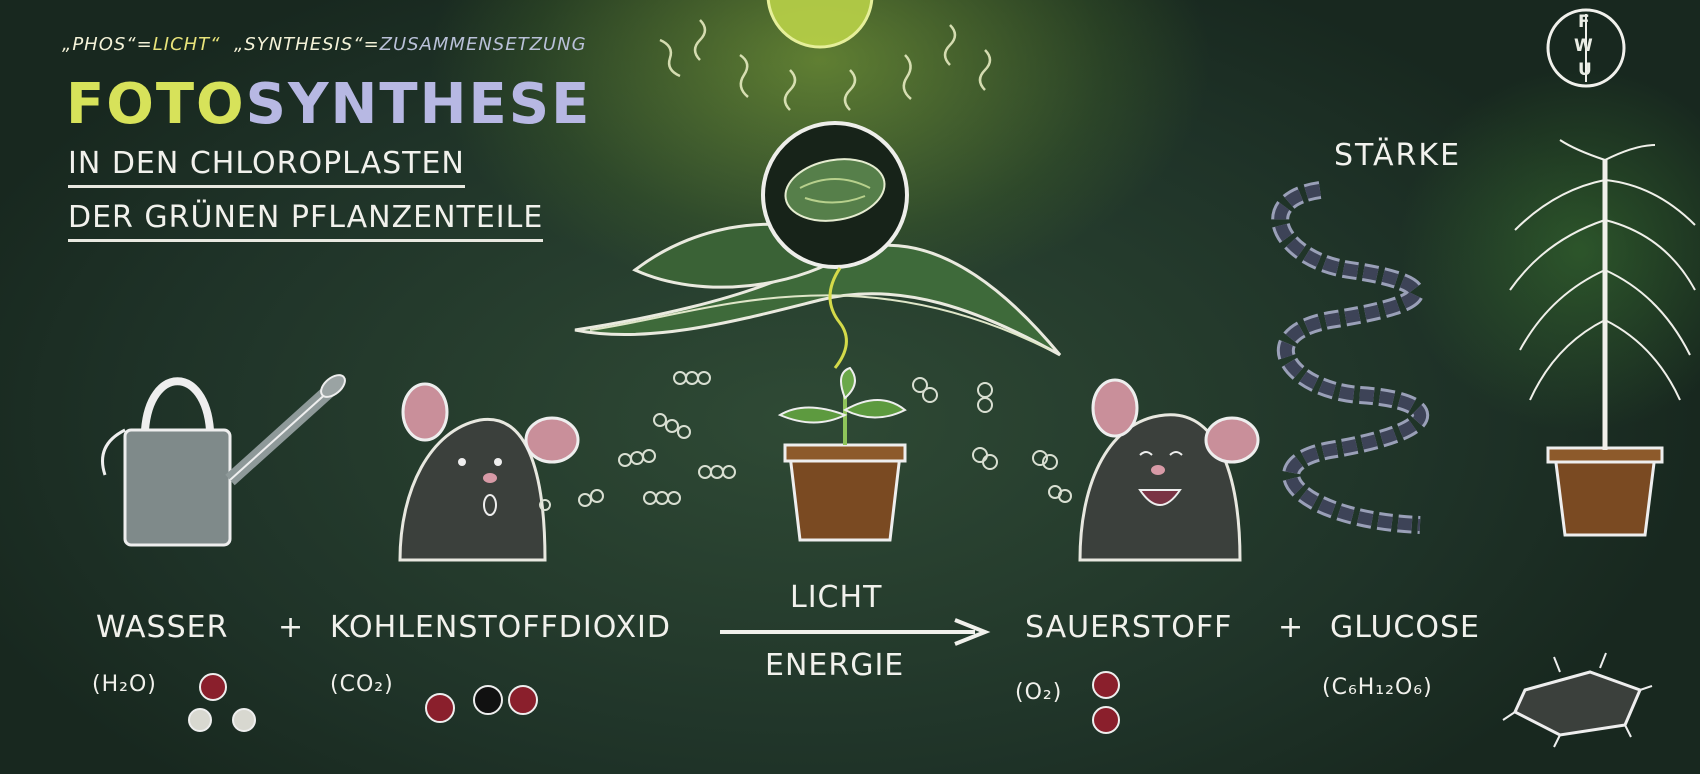 The image size is (1700, 774). What do you see at coordinates (483, 44) in the screenshot?
I see `etym-zusammen: ZUSAMMENSETZUNG` at bounding box center [483, 44].